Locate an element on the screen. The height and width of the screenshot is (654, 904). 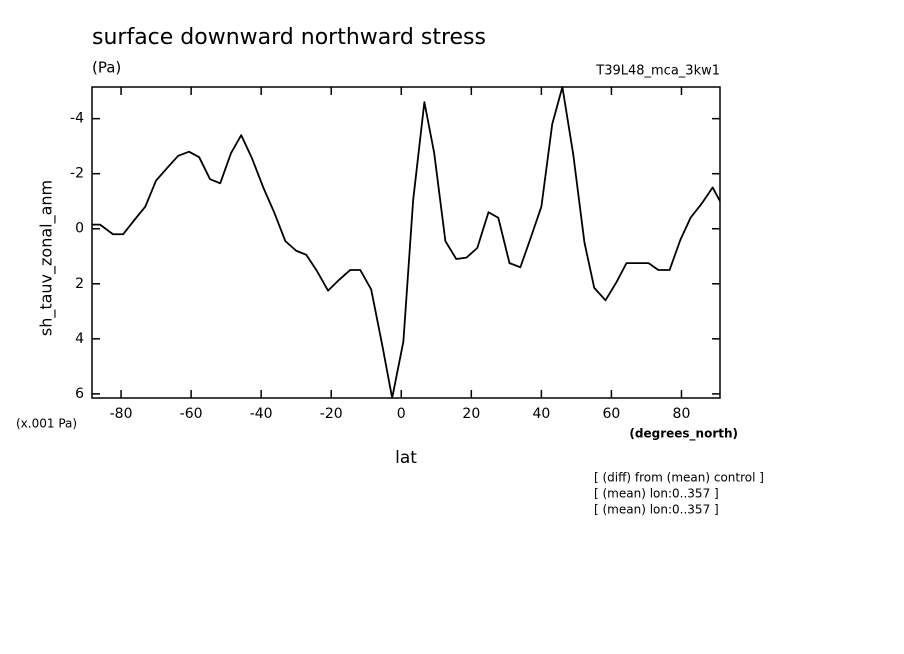
units: (Pa) is located at coordinates (106, 68).